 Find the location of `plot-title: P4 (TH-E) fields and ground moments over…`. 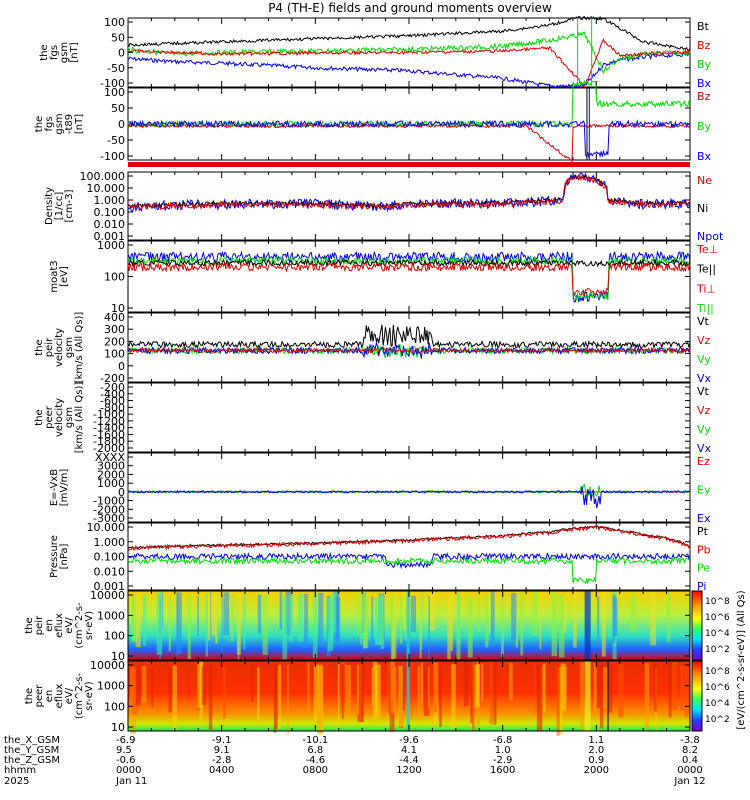

plot-title: P4 (TH-E) fields and ground moments over… is located at coordinates (410, 8).